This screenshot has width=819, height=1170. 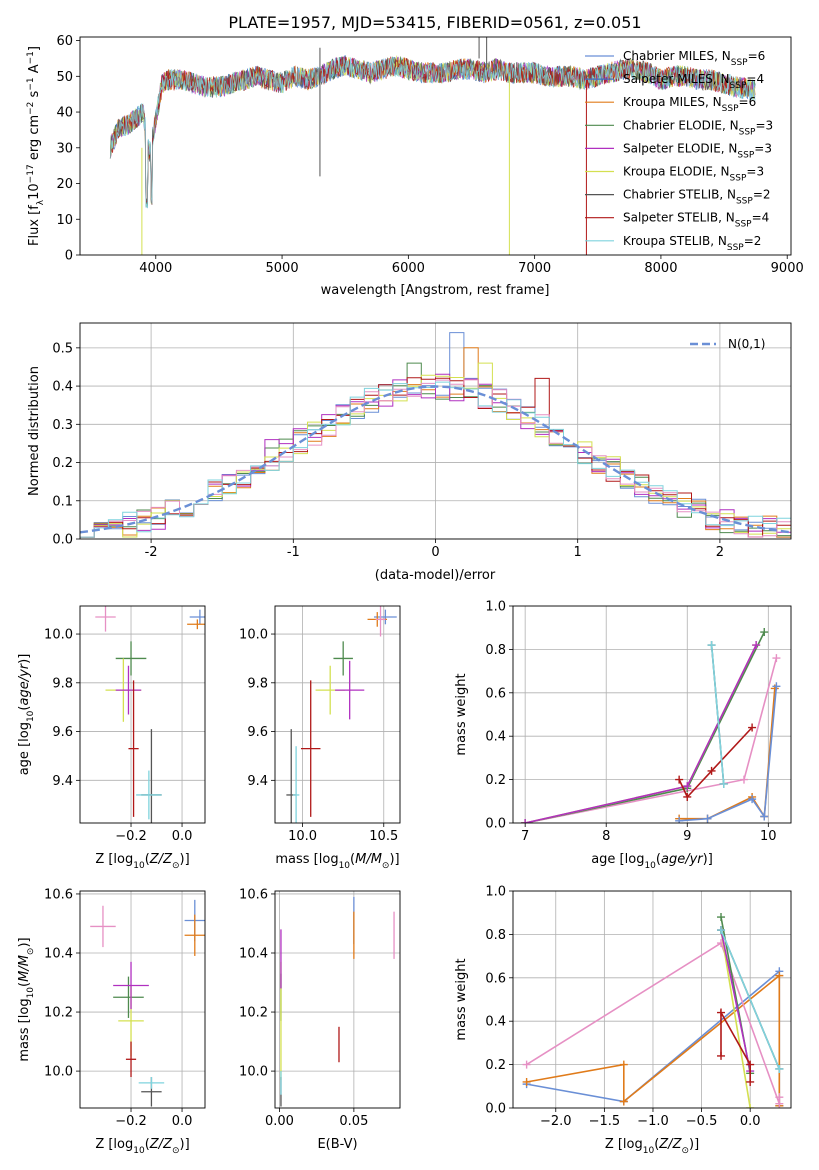 I want to click on label-part: erg cm, so click(x=34, y=139).